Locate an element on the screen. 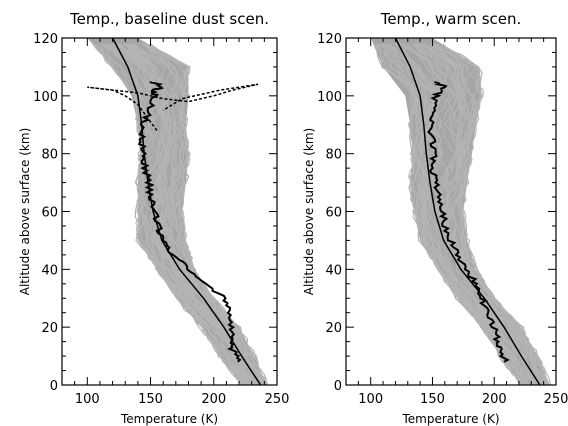  series-dashed-line is located at coordinates (173, 107).